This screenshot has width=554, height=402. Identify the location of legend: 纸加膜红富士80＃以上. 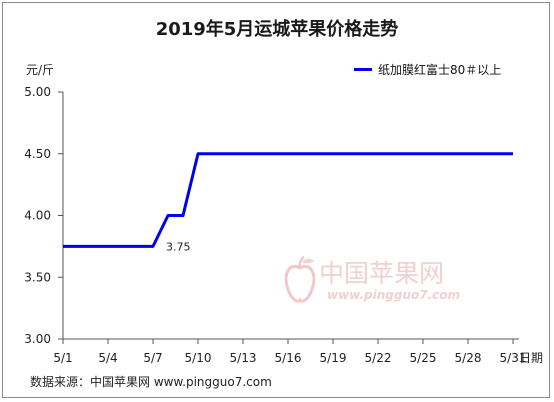
(427, 69).